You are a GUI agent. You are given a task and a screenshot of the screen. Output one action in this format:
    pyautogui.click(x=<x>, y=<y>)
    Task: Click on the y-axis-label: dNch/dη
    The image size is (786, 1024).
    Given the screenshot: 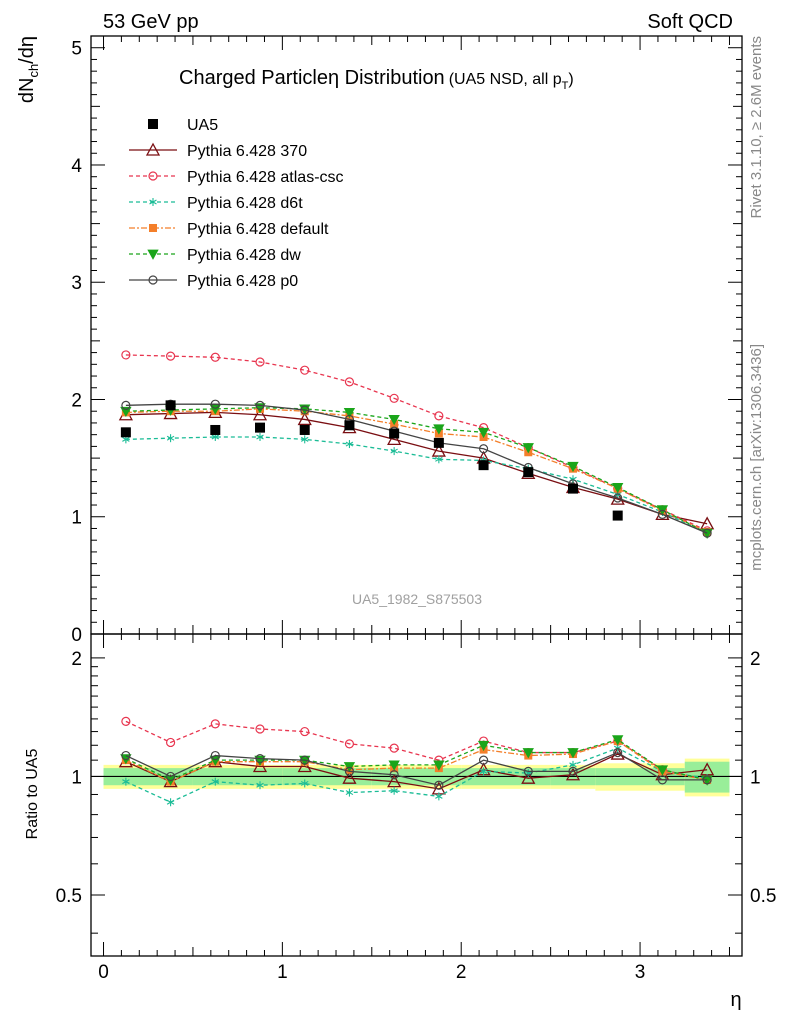 What is the action you would take?
    pyautogui.click(x=28, y=69)
    